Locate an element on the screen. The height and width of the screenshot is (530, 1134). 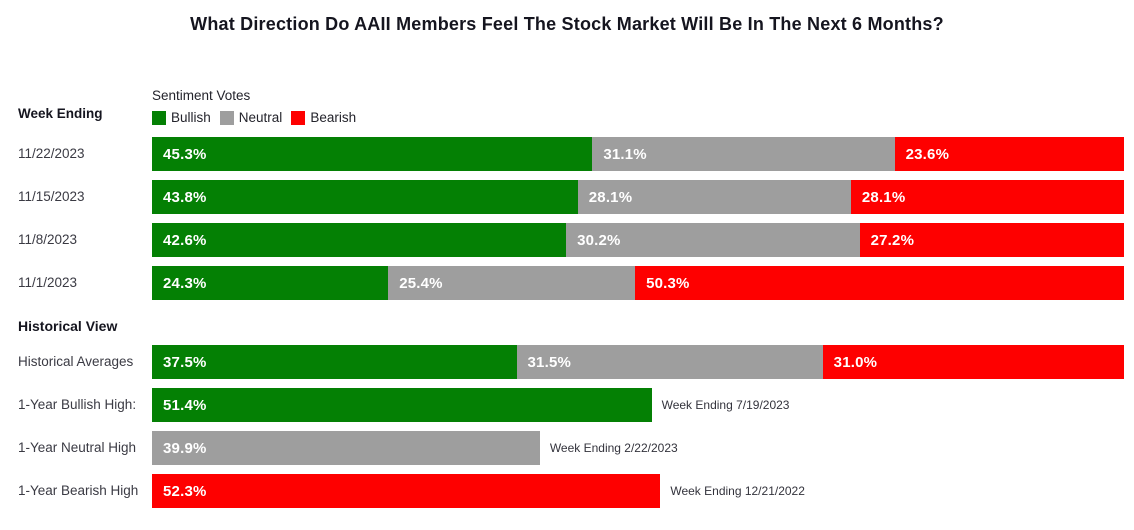
legend: Bullish Neutral Bearish is located at coordinates (638, 118).